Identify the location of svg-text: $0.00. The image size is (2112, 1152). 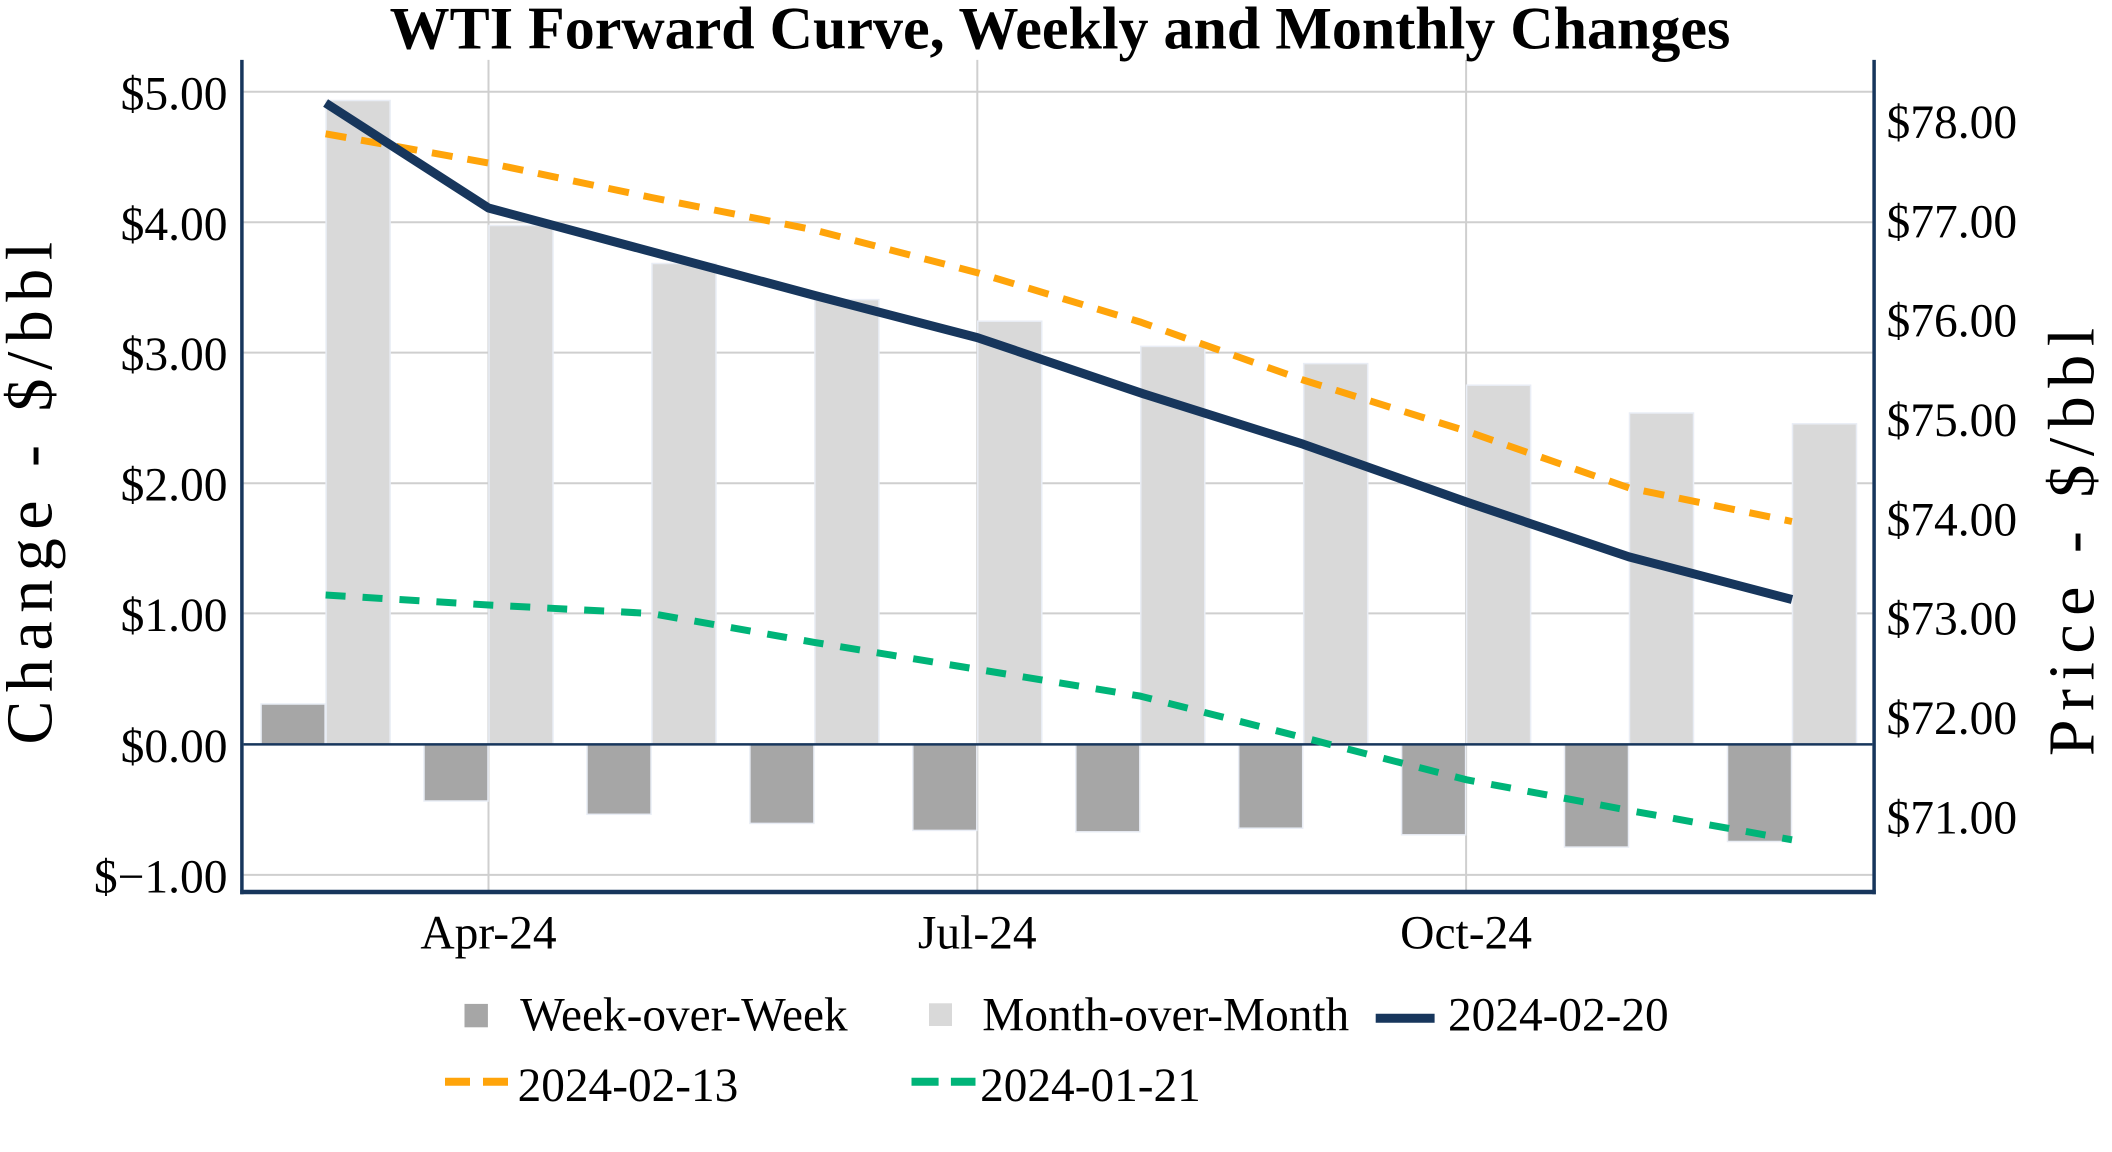
(174, 747).